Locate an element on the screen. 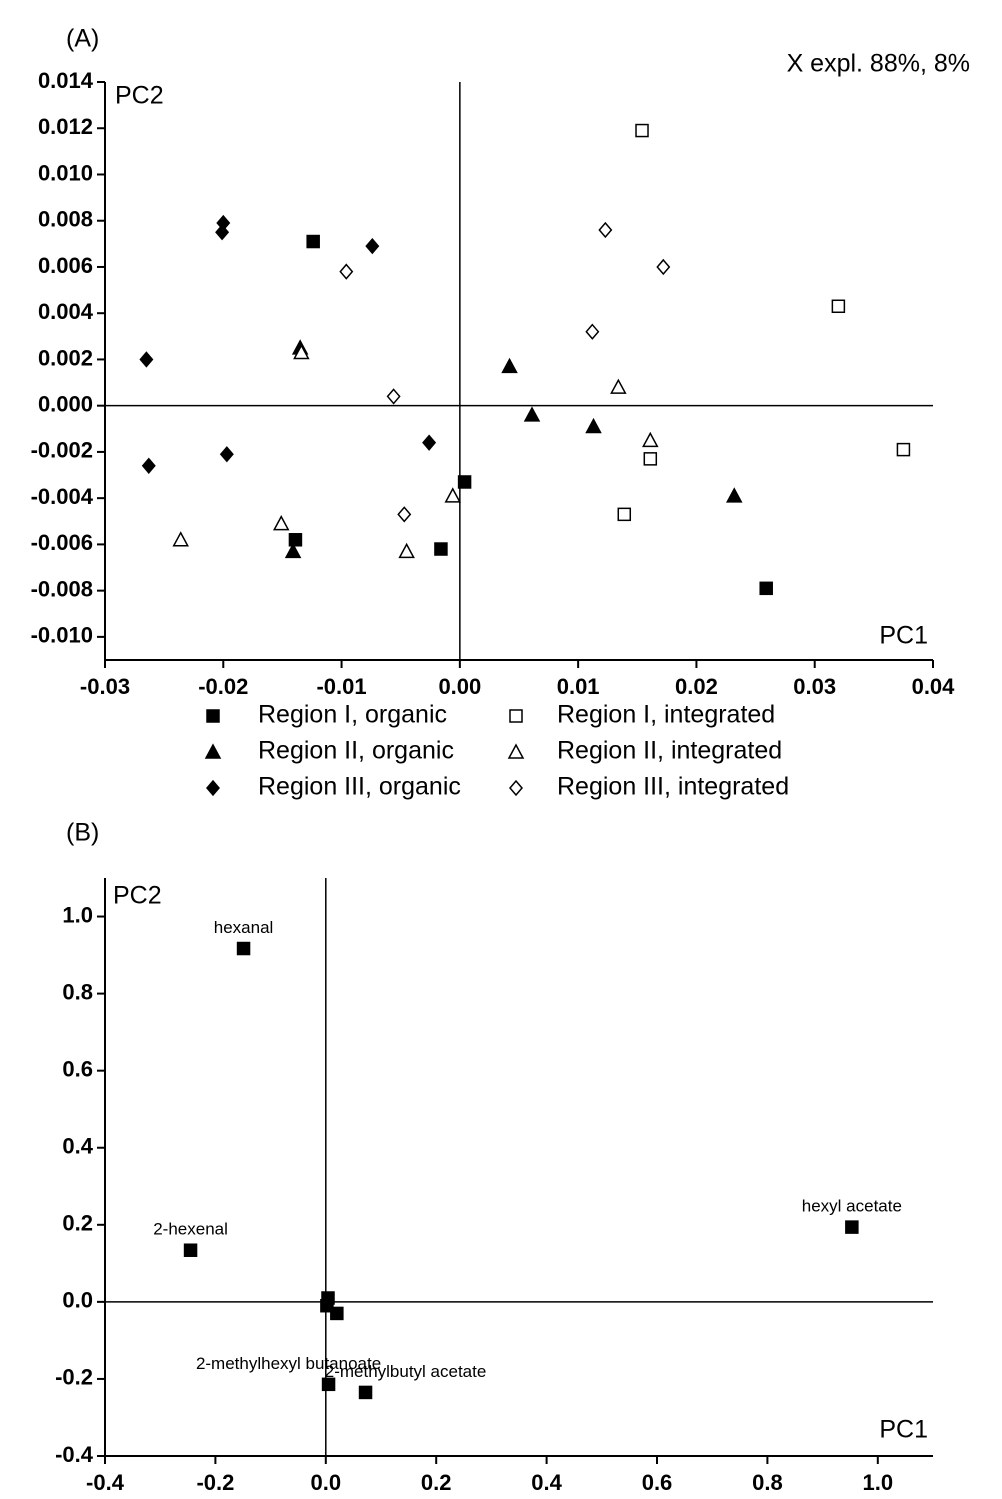 The height and width of the screenshot is (1499, 1002). y-tick-label: 0.008 is located at coordinates (65, 219).